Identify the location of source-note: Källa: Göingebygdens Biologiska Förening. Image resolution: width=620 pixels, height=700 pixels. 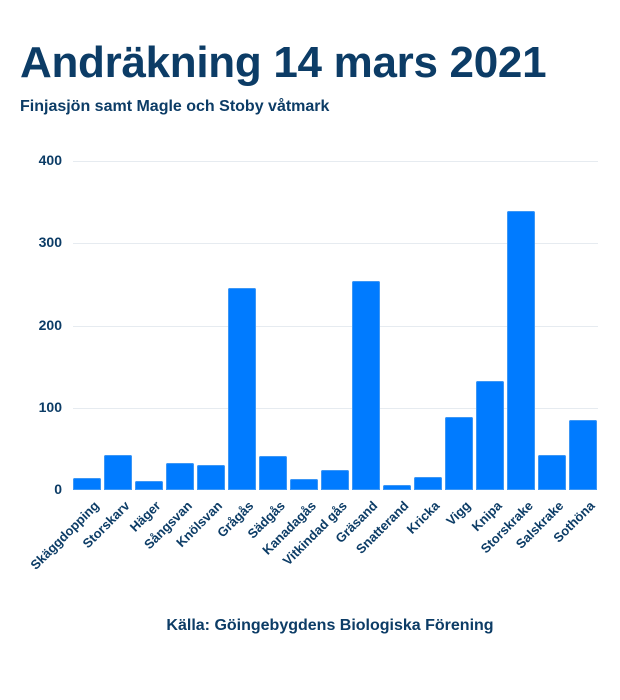
(330, 625).